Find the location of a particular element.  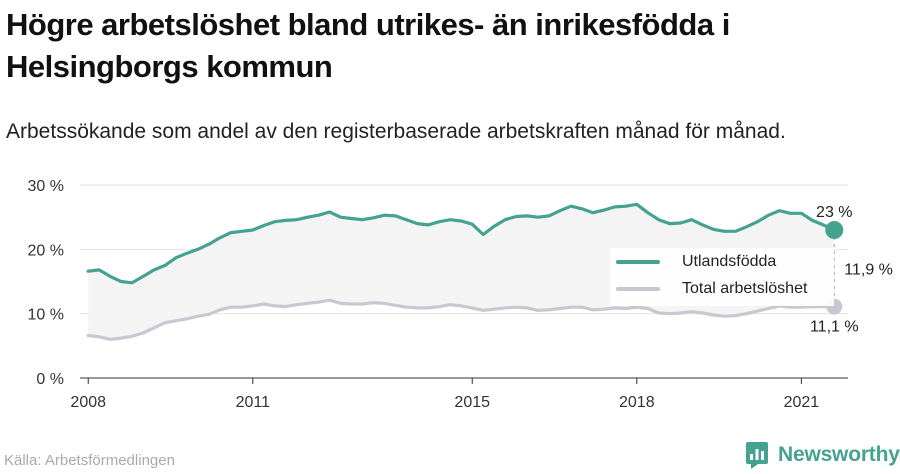

y-tick-label: 10 % is located at coordinates (46, 315).